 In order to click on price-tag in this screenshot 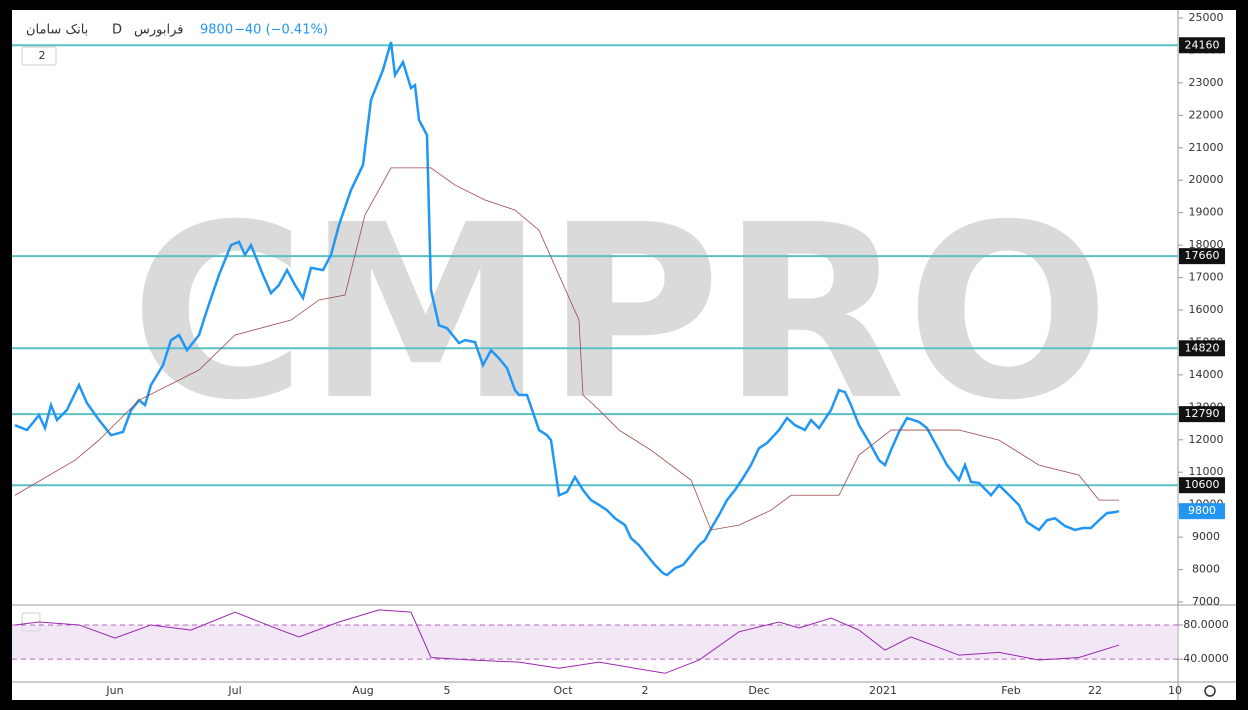, I will do `click(1202, 511)`.